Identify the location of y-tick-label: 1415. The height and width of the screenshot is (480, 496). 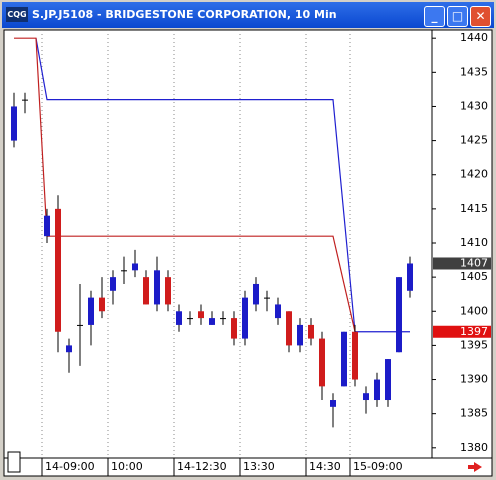
(474, 208).